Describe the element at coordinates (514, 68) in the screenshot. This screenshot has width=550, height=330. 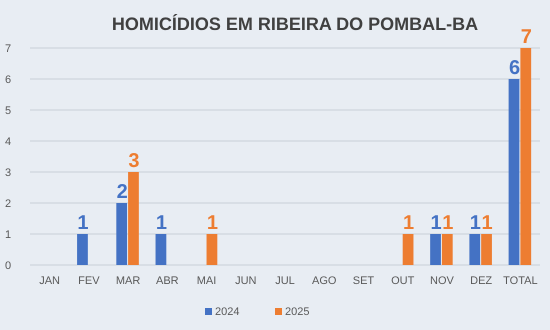
I see `data-label: 6` at that location.